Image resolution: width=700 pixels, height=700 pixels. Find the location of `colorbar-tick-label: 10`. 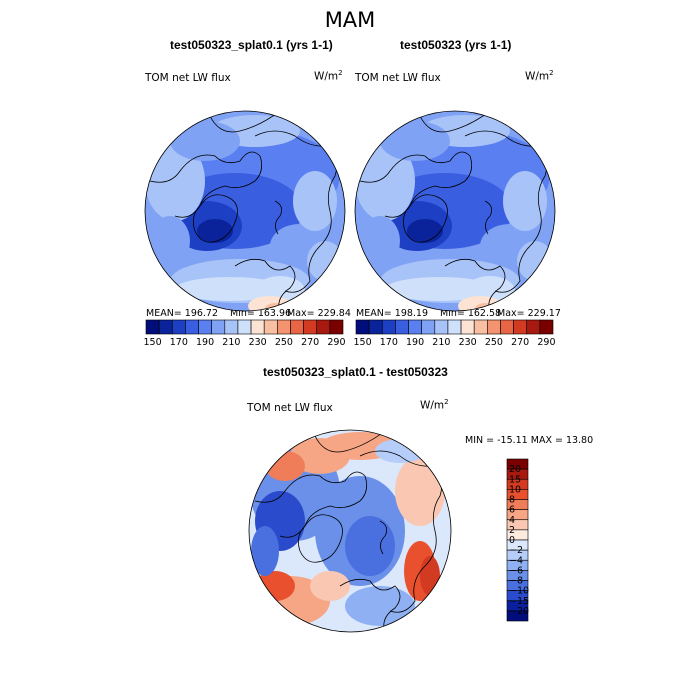

colorbar-tick-label: 10 is located at coordinates (515, 489).